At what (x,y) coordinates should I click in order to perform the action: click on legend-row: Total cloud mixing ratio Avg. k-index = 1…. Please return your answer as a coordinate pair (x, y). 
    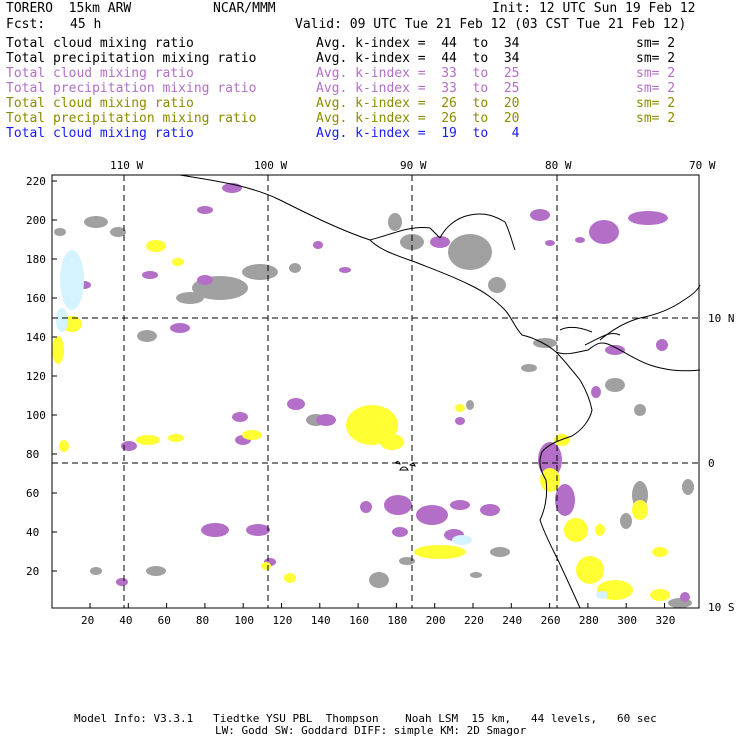
    Looking at the image, I should click on (371, 133).